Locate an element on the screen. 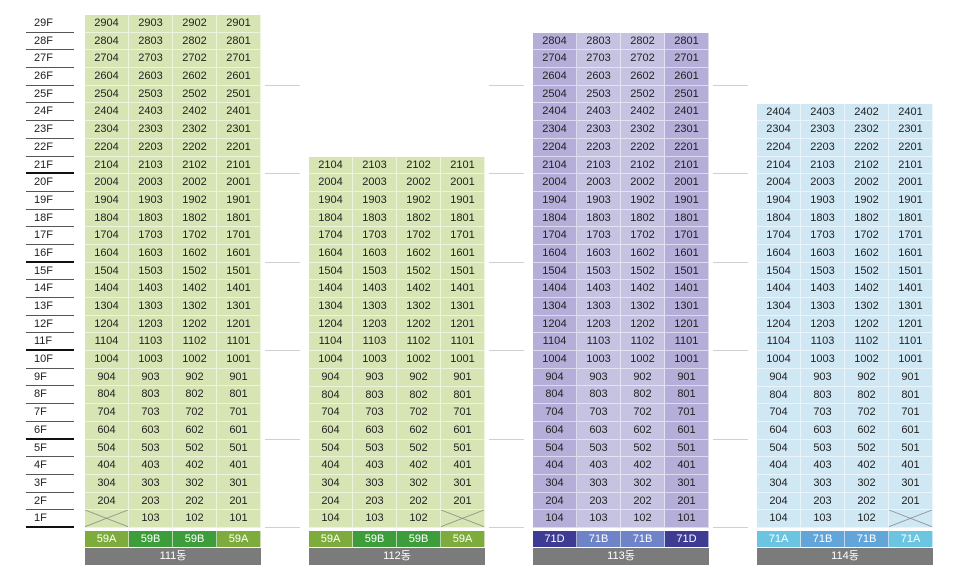 This screenshot has height=578, width=960. unit-cell: 2901 is located at coordinates (239, 24).